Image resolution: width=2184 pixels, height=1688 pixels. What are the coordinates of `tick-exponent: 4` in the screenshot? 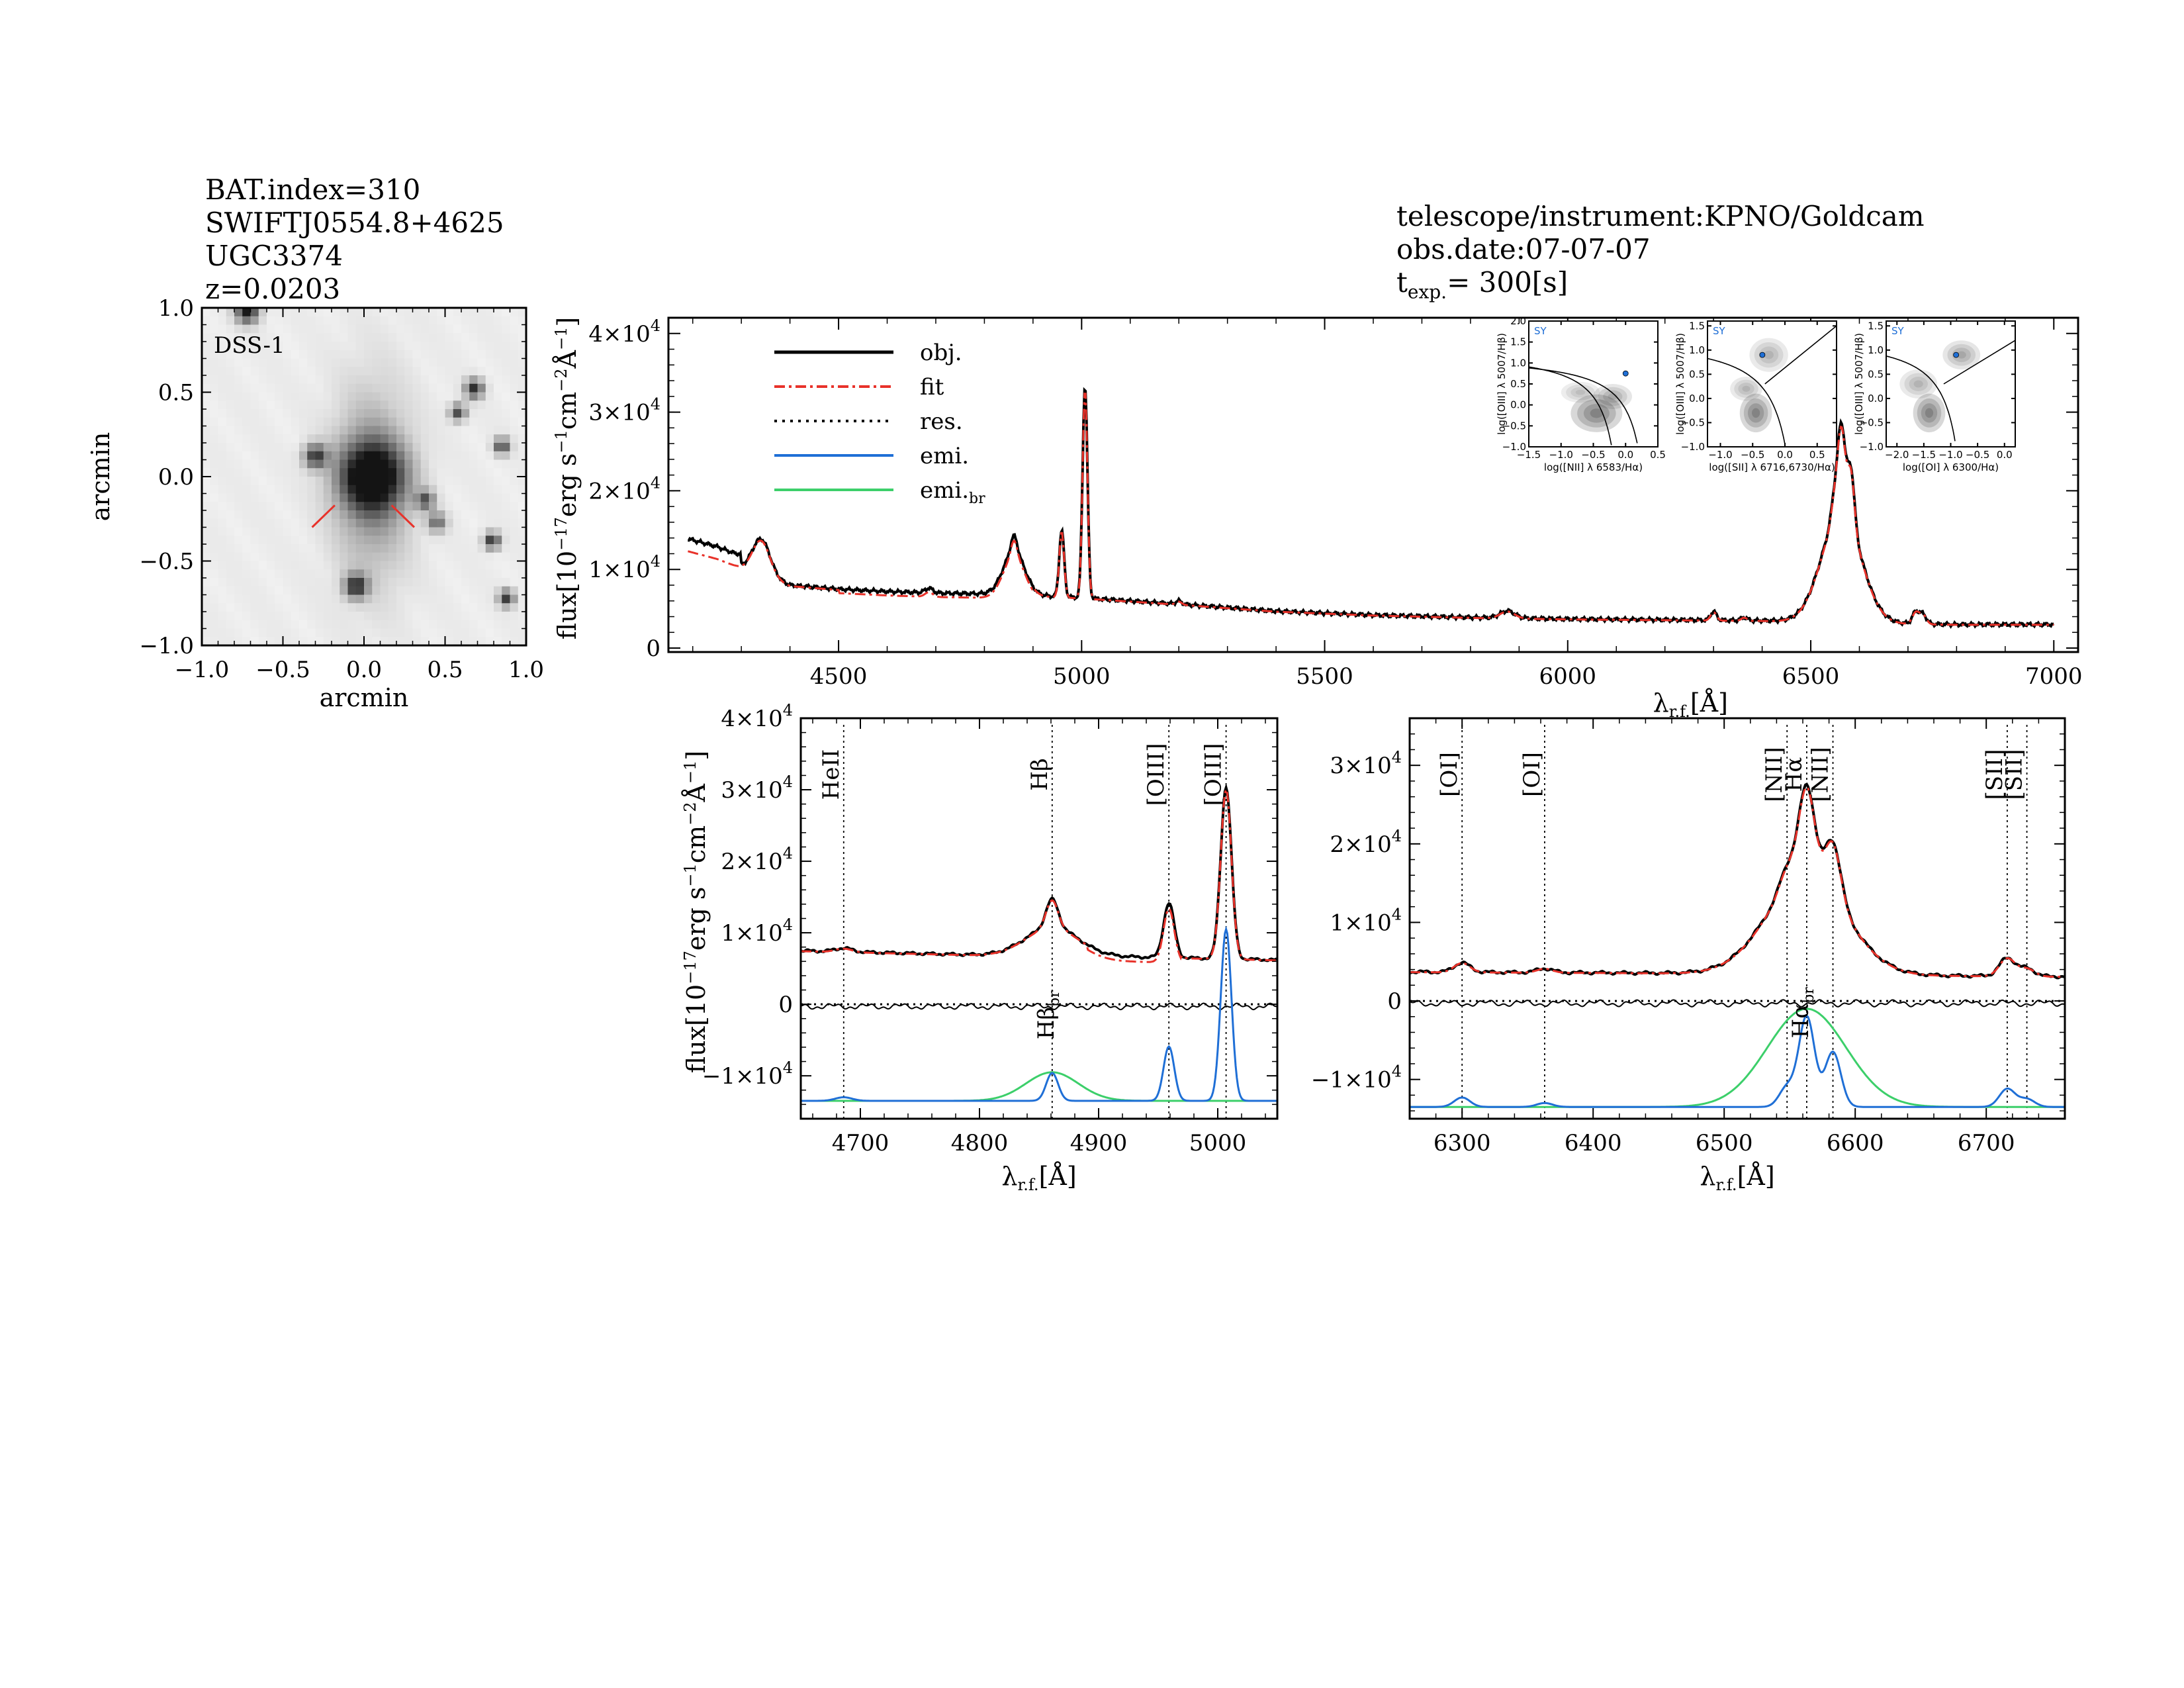 It's located at (788, 1067).